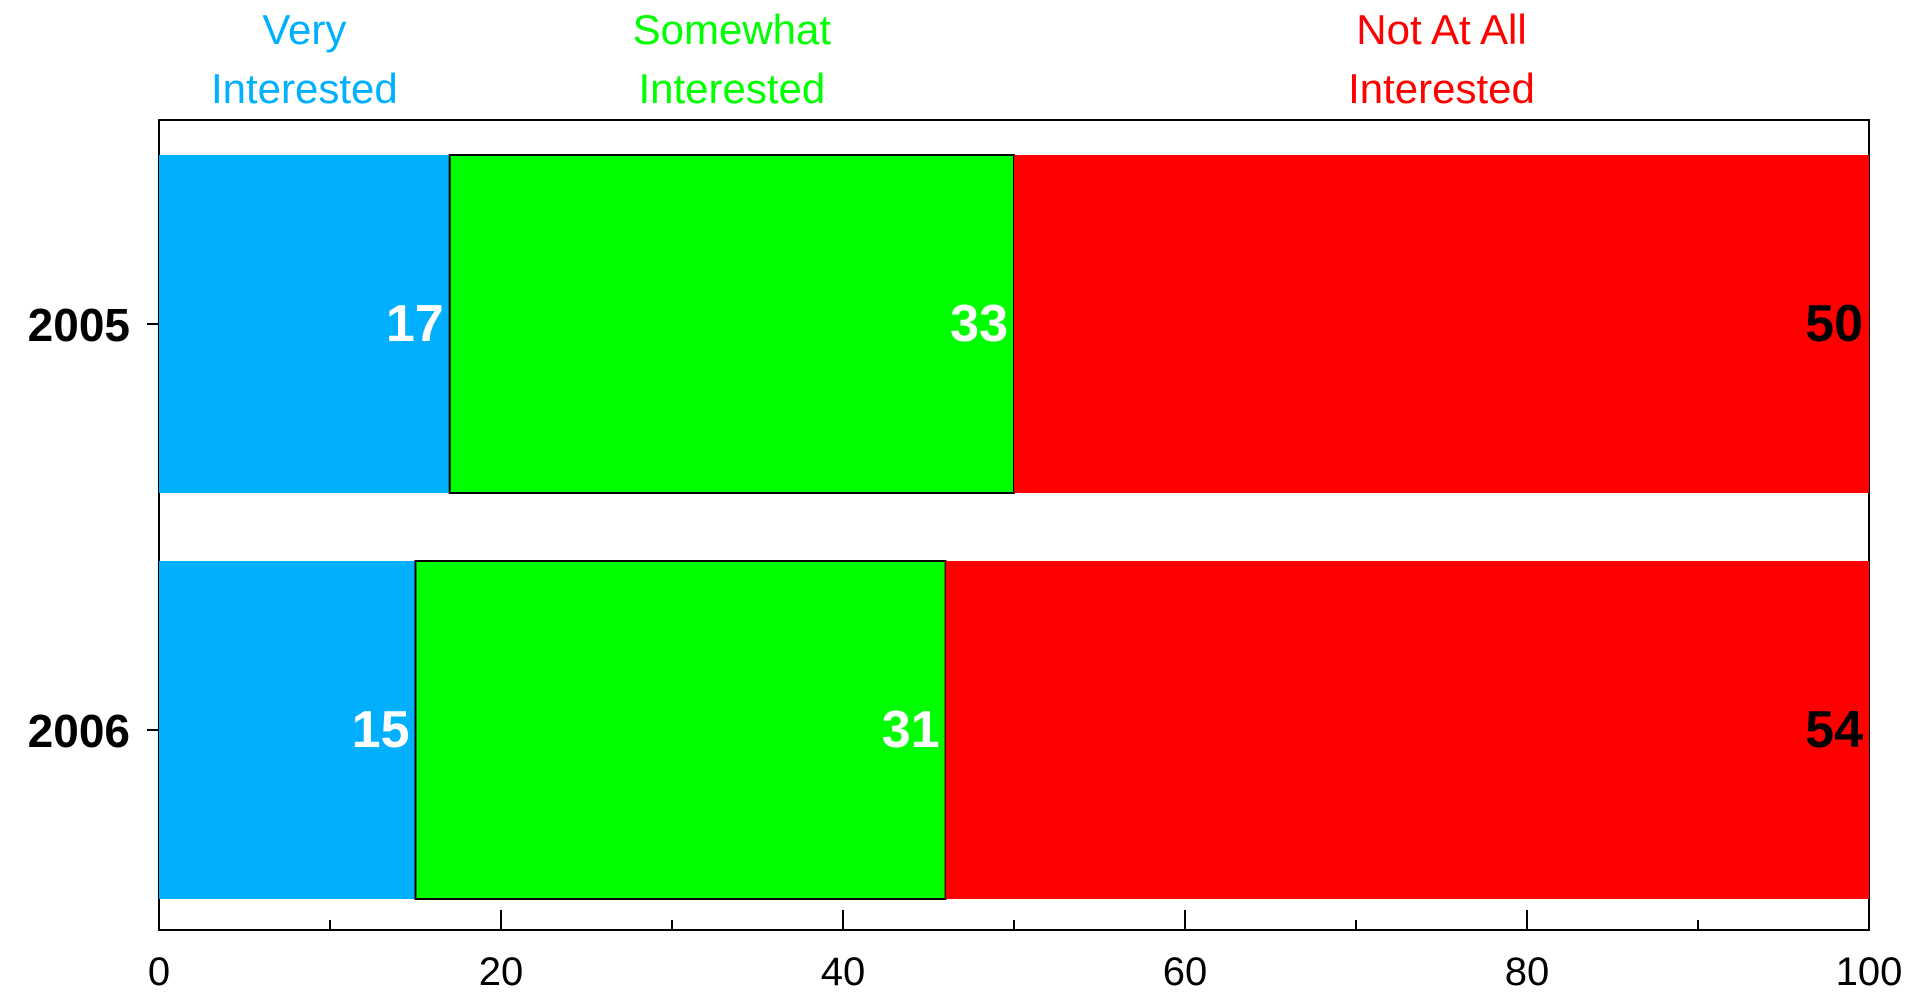  I want to click on x-tick-label: 40, so click(843, 972).